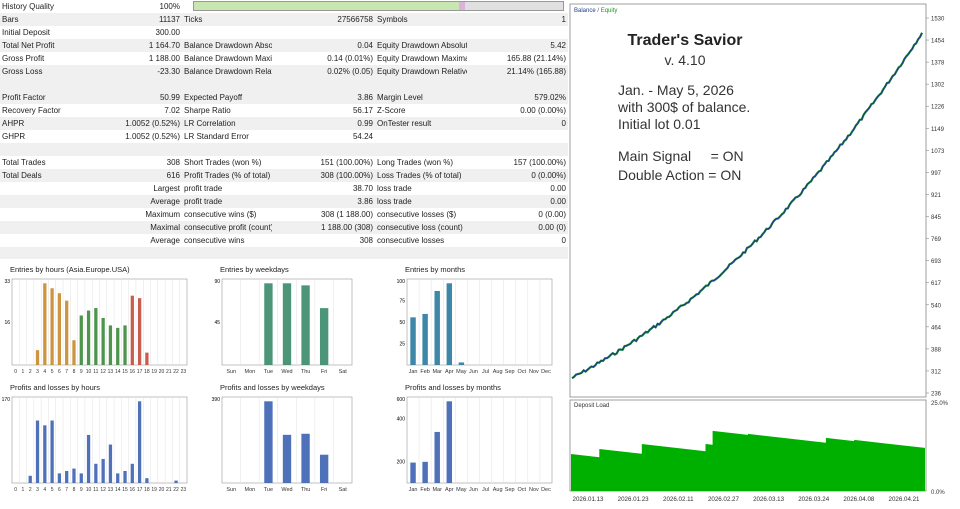  I want to click on stats-cell: 0.00 (0), so click(552, 227).